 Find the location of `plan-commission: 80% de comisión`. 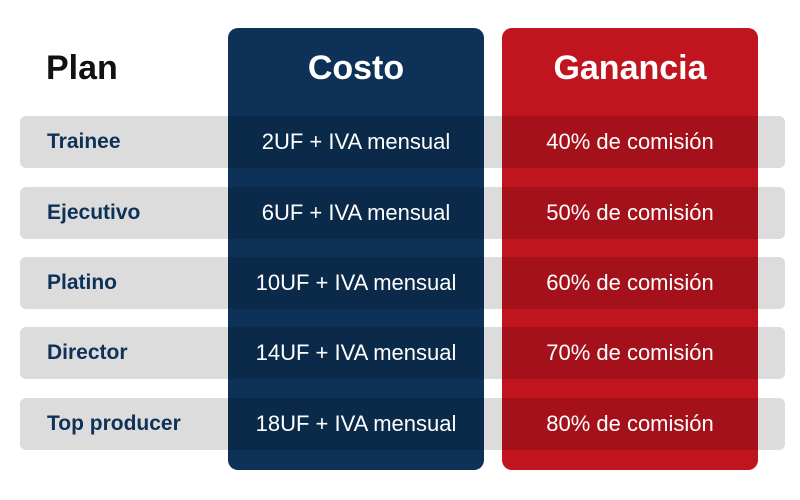

plan-commission: 80% de comisión is located at coordinates (630, 423).